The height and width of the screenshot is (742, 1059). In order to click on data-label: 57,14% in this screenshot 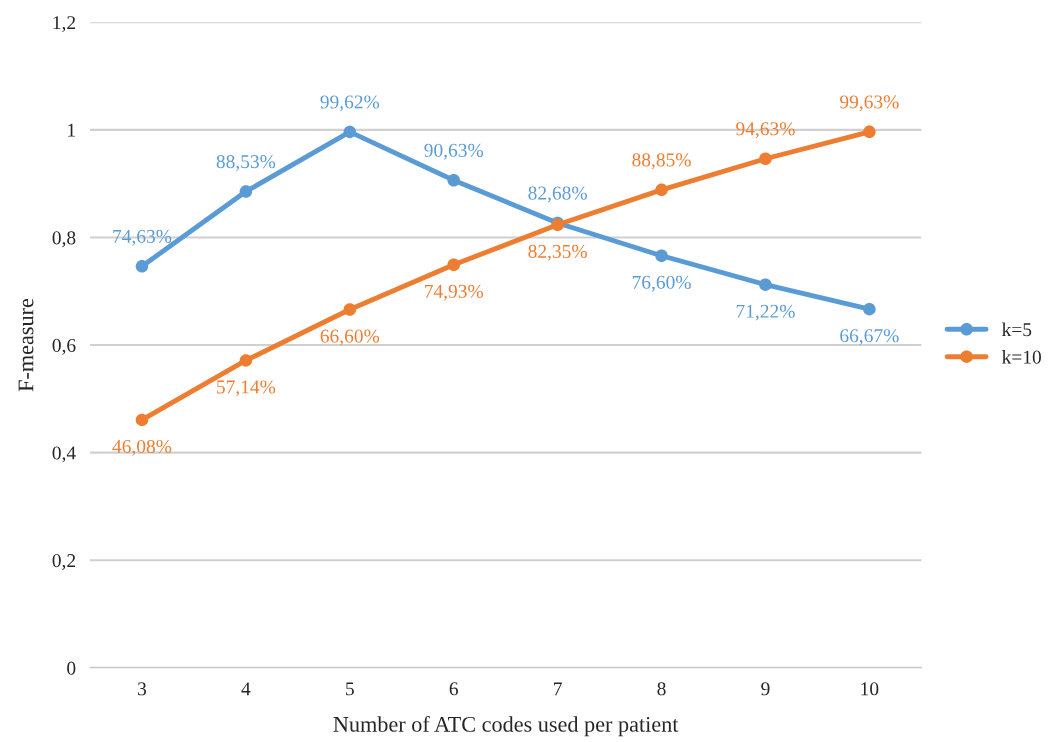, I will do `click(246, 388)`.